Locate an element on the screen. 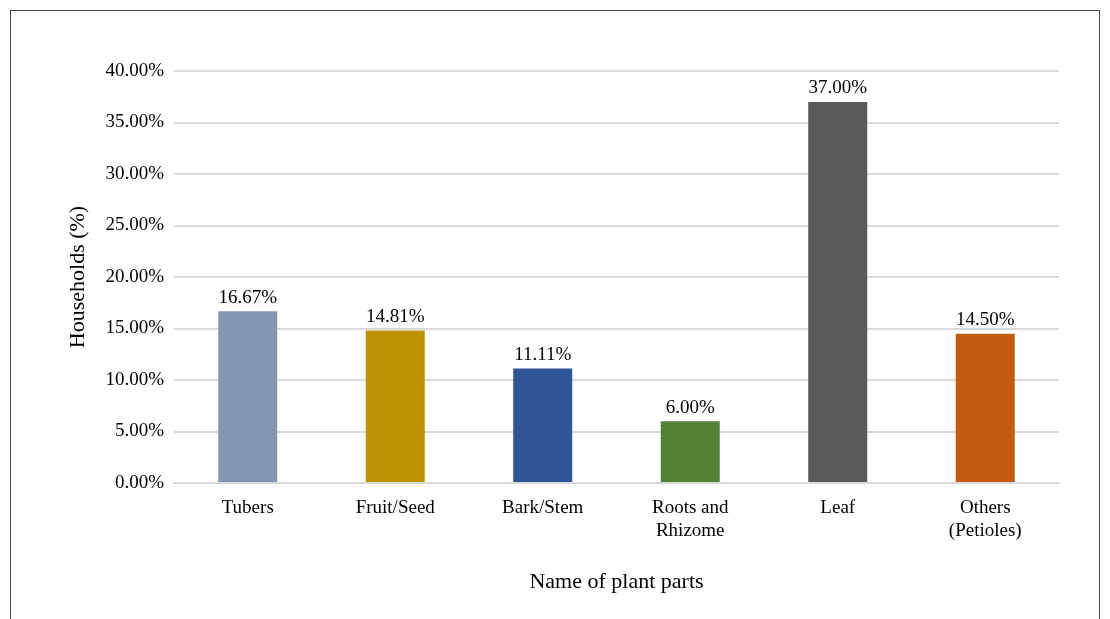  y-tick-label: 25.00% is located at coordinates (135, 224).